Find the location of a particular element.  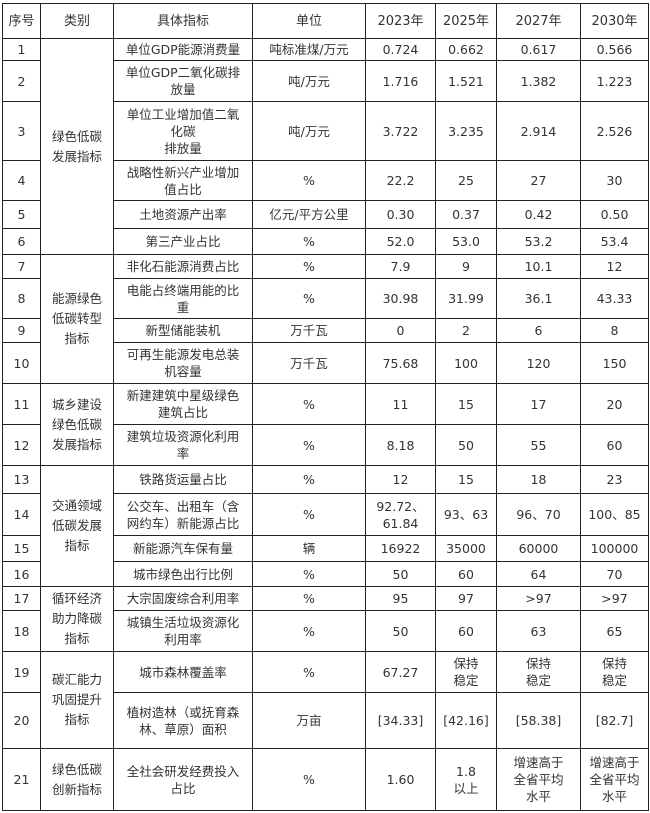

value-2027: >97 is located at coordinates (538, 598).